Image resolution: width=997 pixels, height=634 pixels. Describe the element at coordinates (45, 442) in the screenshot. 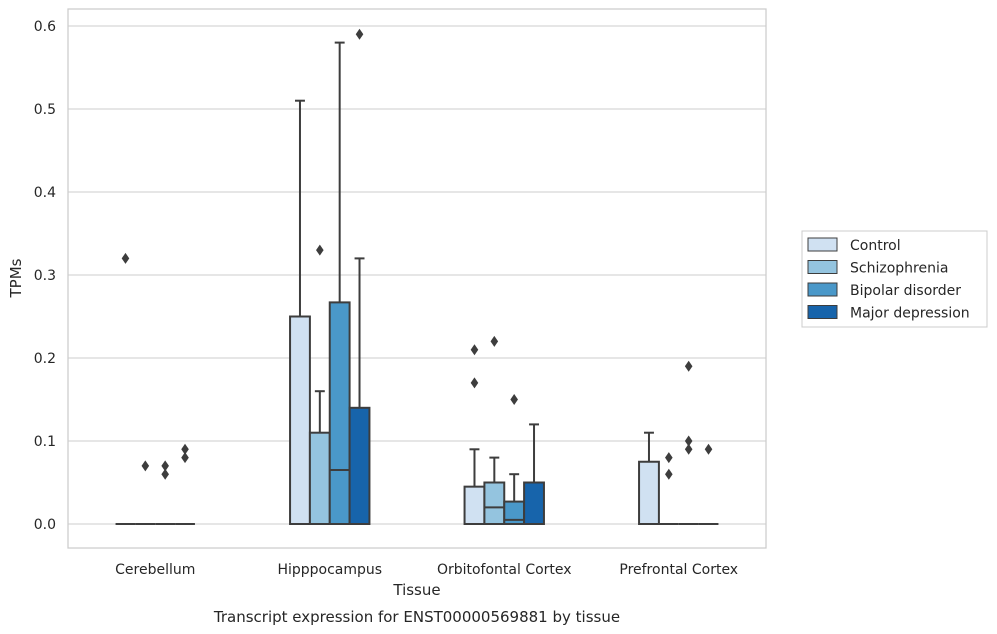

I see `y-tick-label: 0.1` at that location.